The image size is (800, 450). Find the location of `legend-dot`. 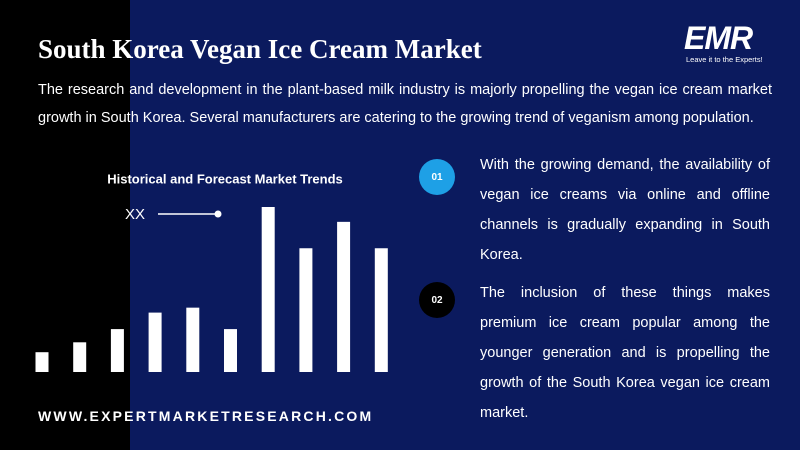

legend-dot is located at coordinates (218, 214).